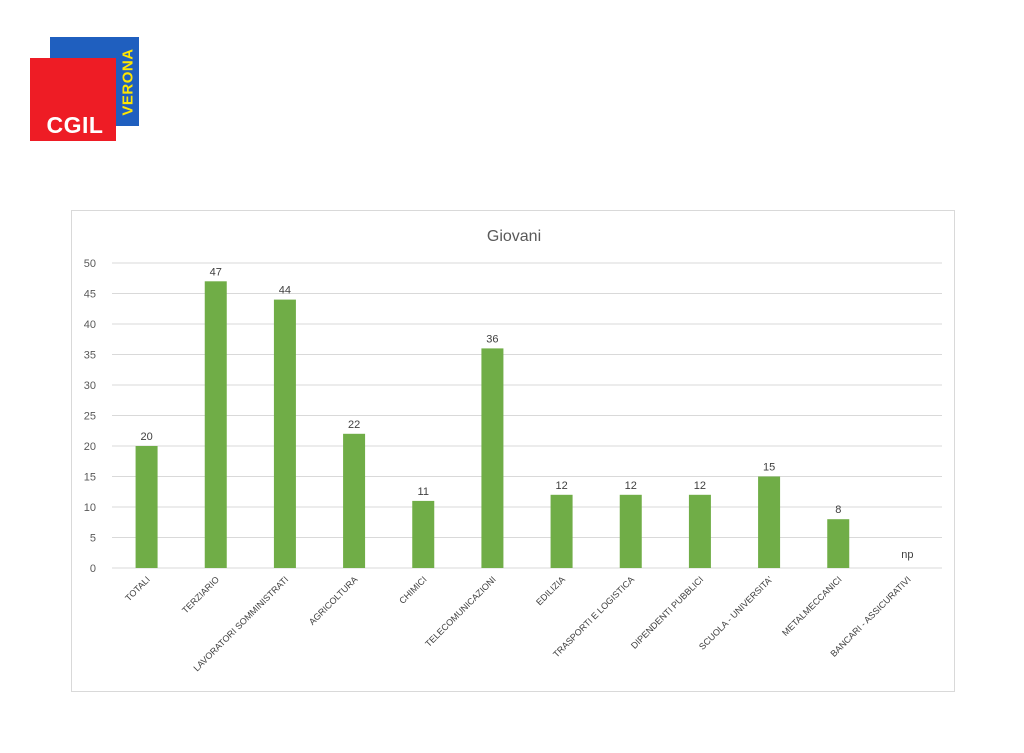 The height and width of the screenshot is (753, 1024). Describe the element at coordinates (90, 356) in the screenshot. I see `y-tick-label: 35` at that location.